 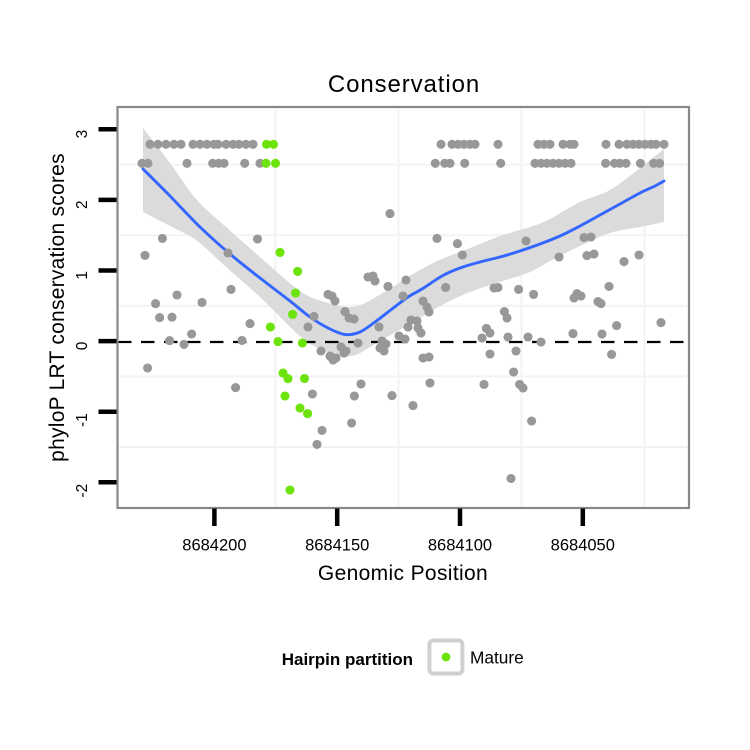 I want to click on svg-text: phyloP LRT conservation scores, so click(x=57, y=307).